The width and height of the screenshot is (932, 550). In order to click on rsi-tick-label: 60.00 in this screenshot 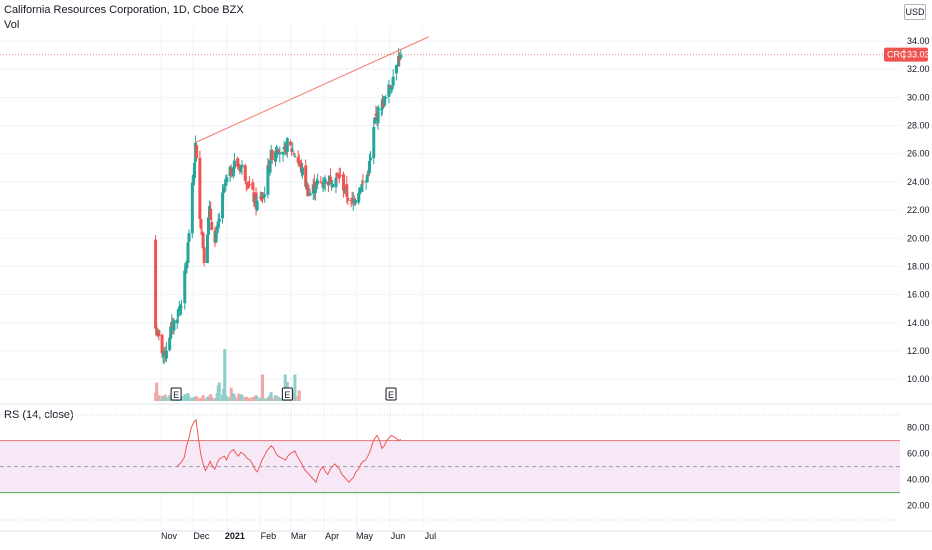, I will do `click(918, 454)`.